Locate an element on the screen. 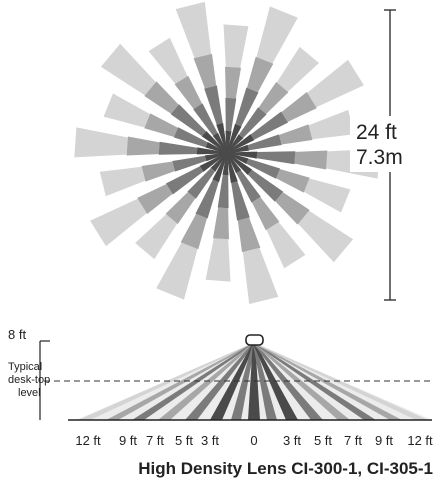  range-meters-label: 7.3m is located at coordinates (379, 157).